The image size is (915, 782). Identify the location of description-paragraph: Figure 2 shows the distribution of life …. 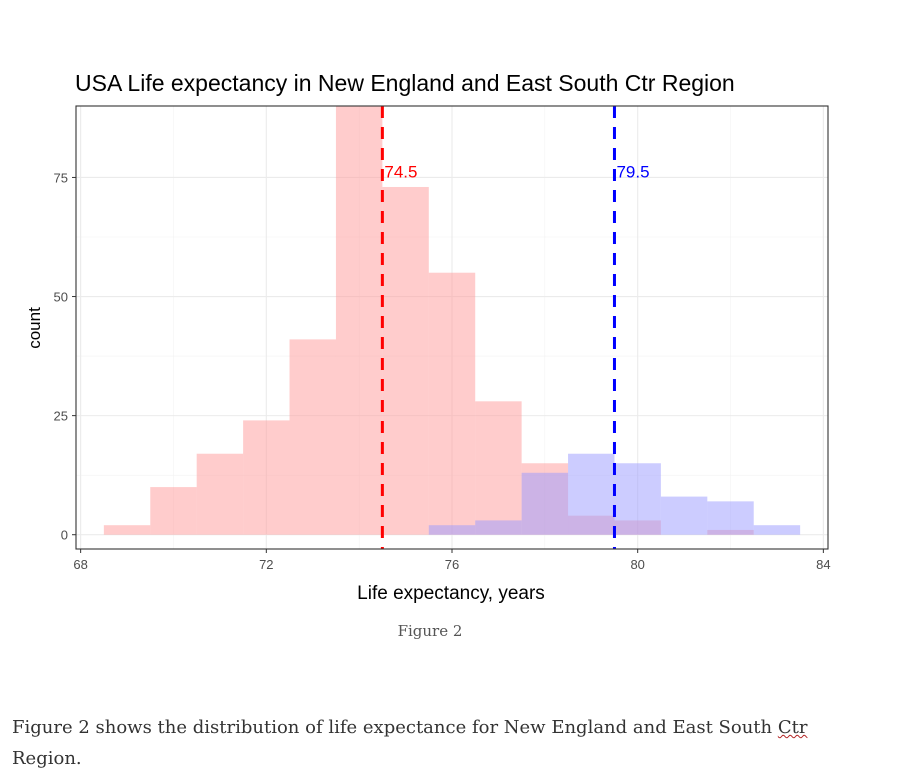
(412, 743).